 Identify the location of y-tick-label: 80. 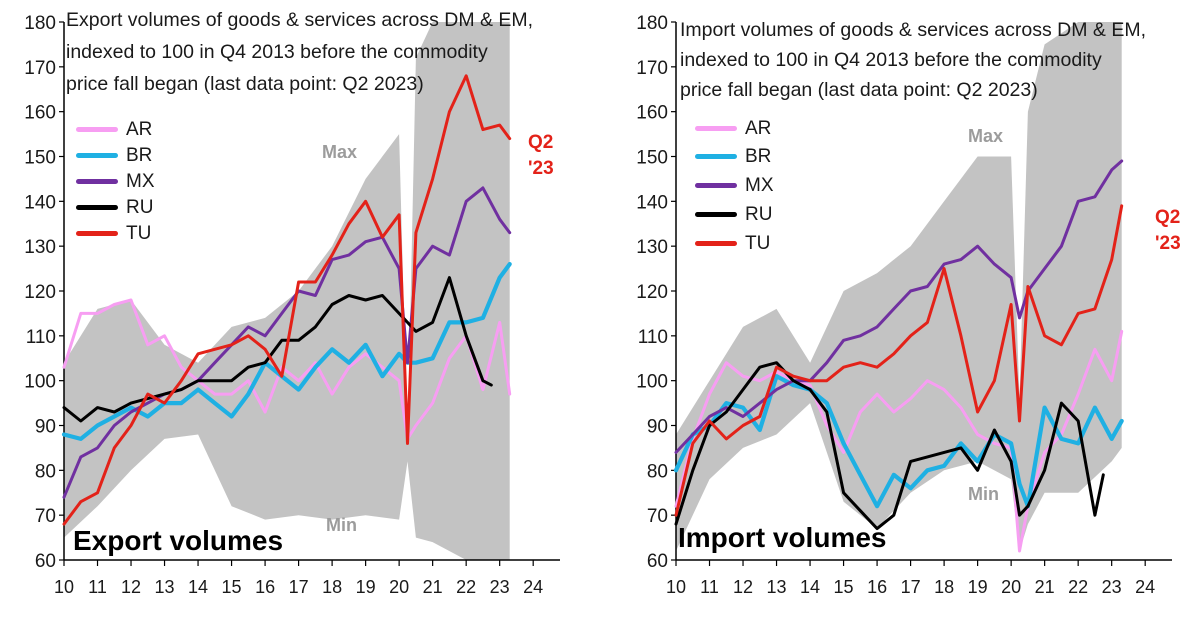
(45, 471).